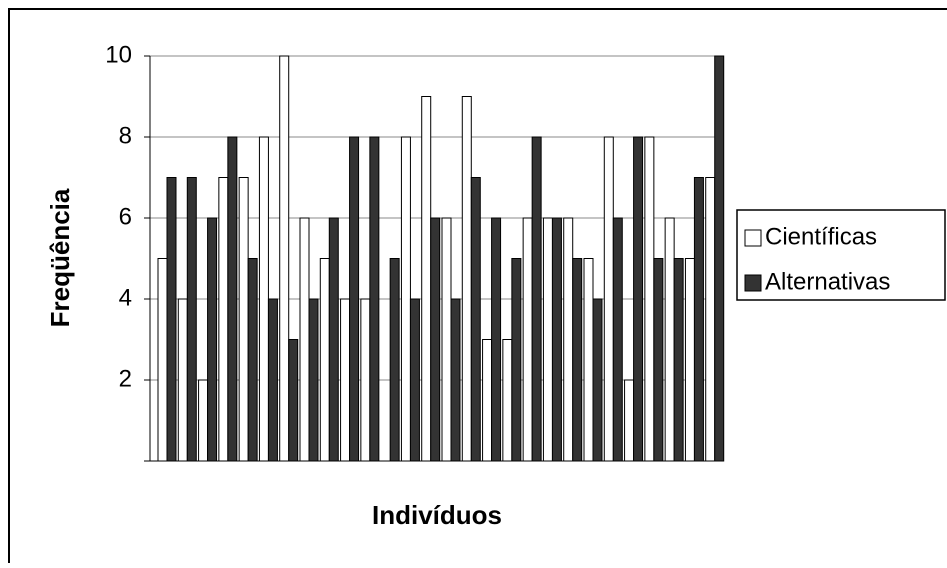  Describe the element at coordinates (118, 54) in the screenshot. I see `y-tick-label: 10` at that location.